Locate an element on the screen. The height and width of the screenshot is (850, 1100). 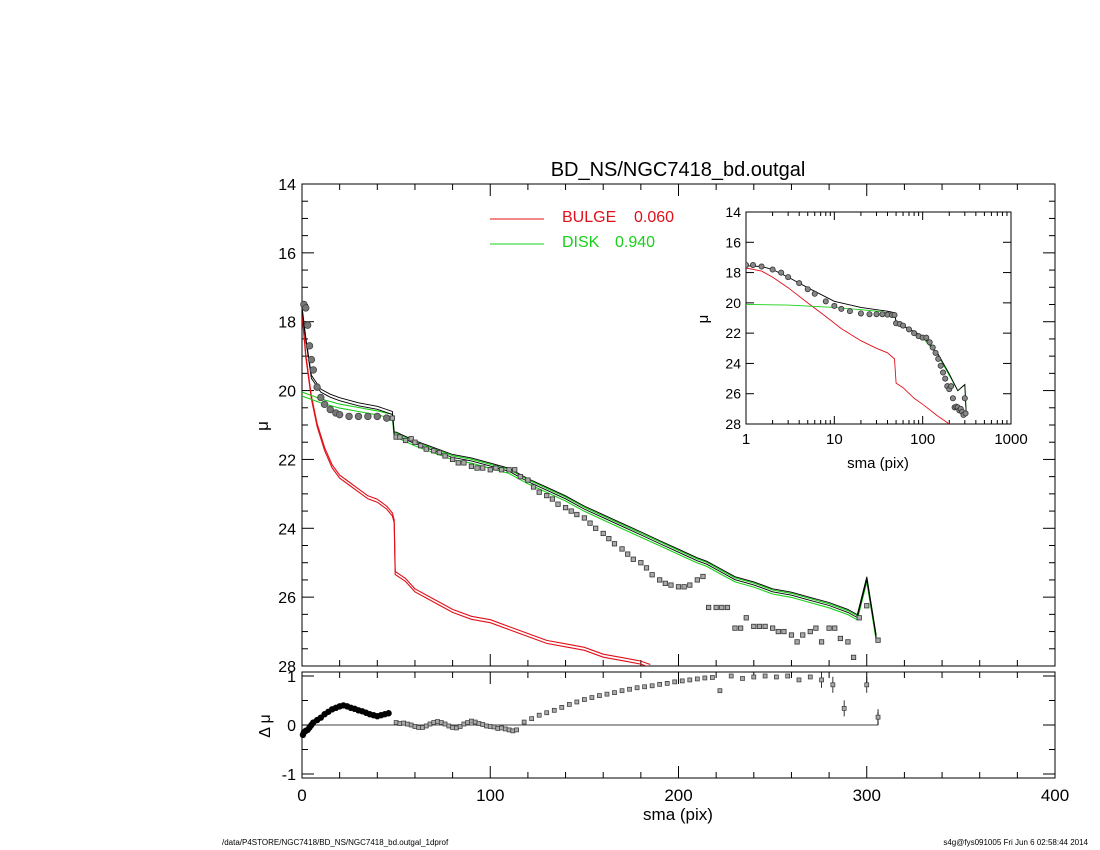
main-ytick-label: 16 is located at coordinates (287, 254).